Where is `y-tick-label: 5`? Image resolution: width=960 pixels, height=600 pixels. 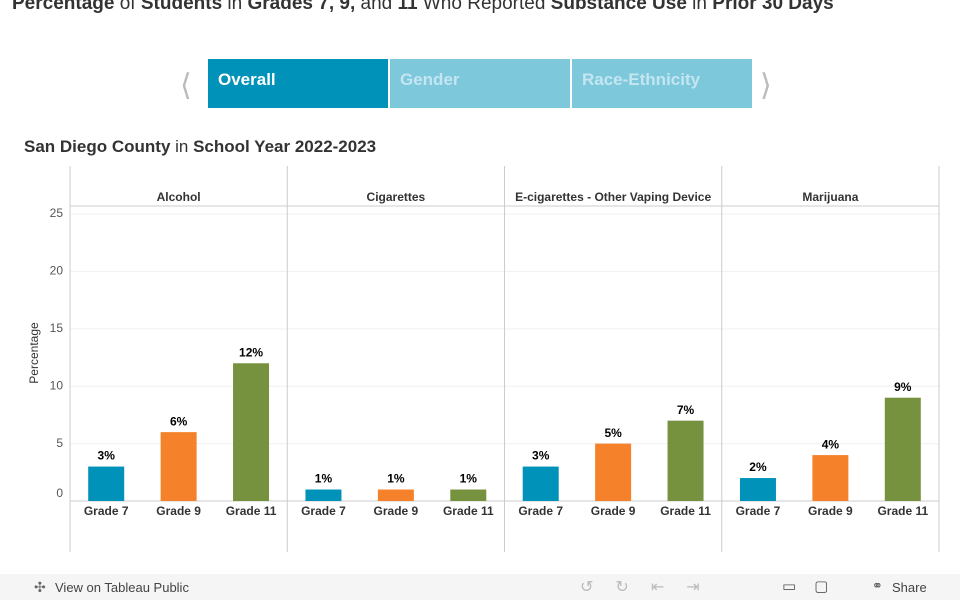 y-tick-label: 5 is located at coordinates (59, 443).